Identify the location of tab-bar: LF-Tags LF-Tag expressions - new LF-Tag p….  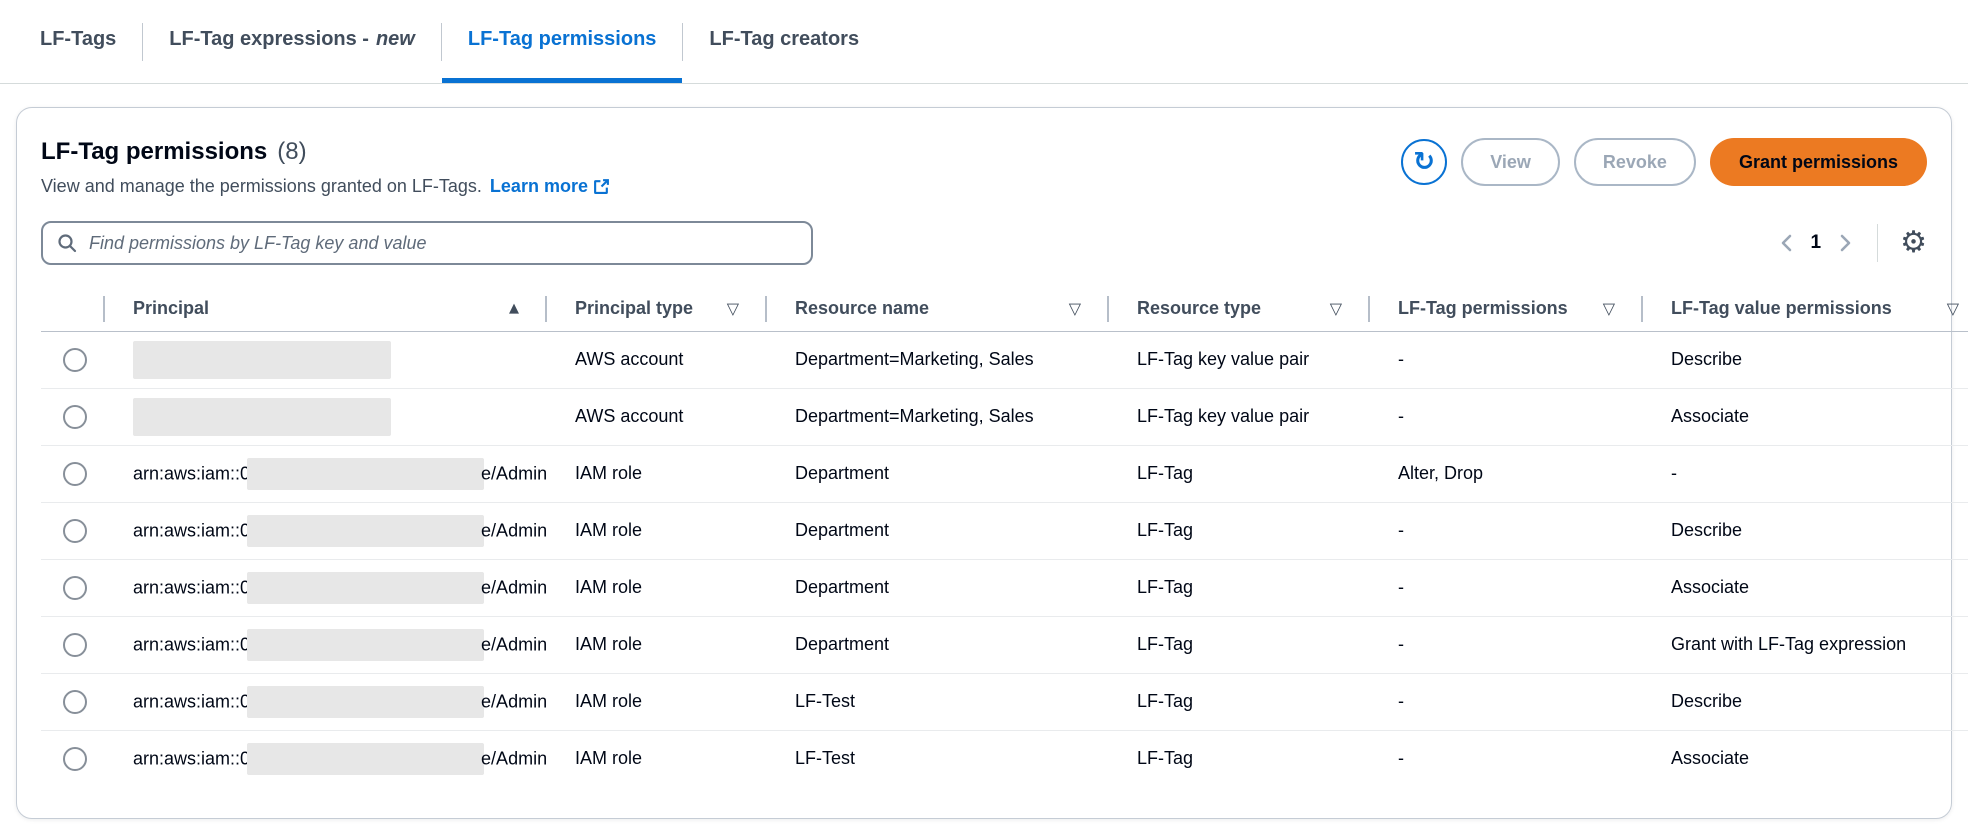
(984, 42).